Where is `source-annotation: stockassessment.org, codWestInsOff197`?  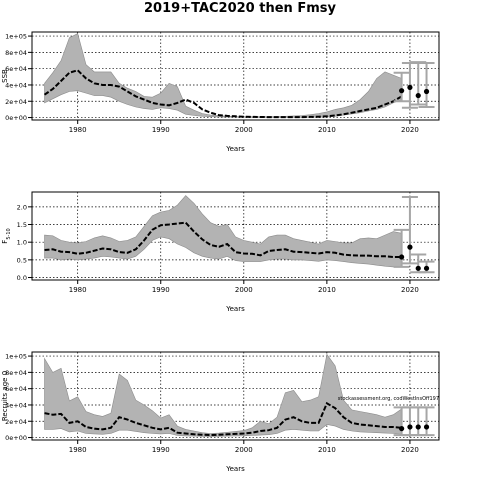
source-annotation: stockassessment.org, codWestInsOff197 is located at coordinates (388, 399).